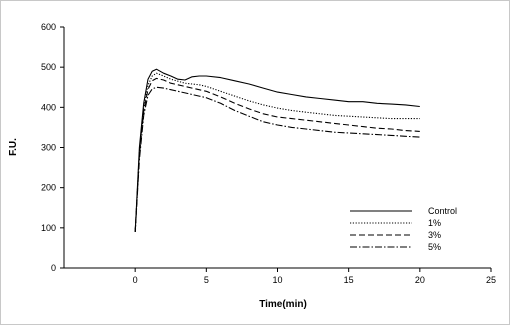 The image size is (510, 325). I want to click on x-axis-label: Time(min), so click(283, 304).